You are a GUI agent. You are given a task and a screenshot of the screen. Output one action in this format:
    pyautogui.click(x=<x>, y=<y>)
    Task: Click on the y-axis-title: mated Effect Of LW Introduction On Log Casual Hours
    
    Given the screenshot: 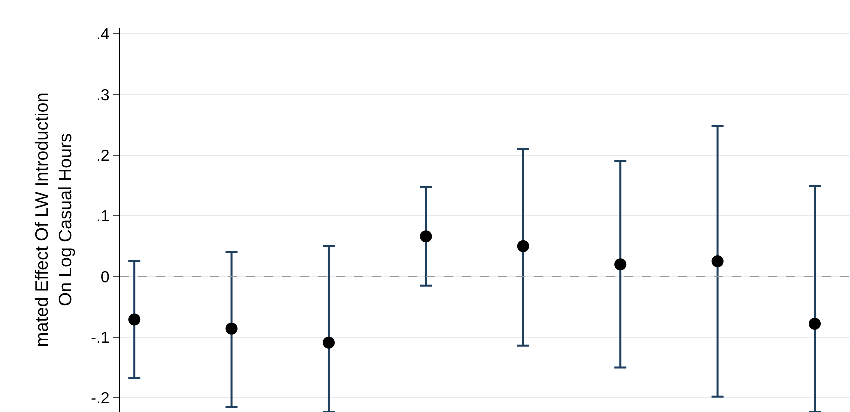 What is the action you would take?
    pyautogui.click(x=54, y=220)
    